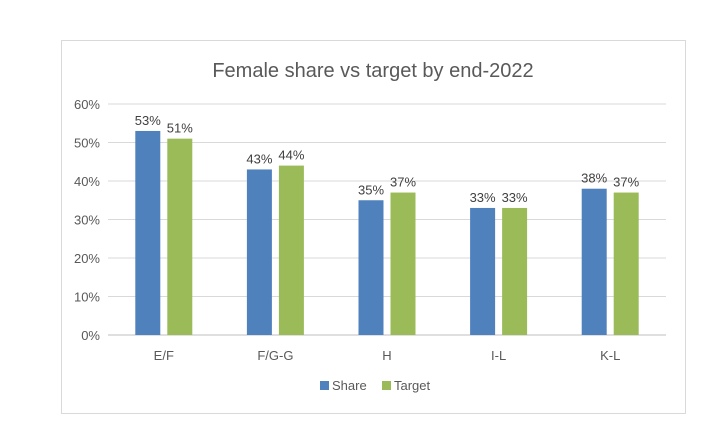 The image size is (710, 440). What do you see at coordinates (259, 158) in the screenshot?
I see `data-label: 43%` at bounding box center [259, 158].